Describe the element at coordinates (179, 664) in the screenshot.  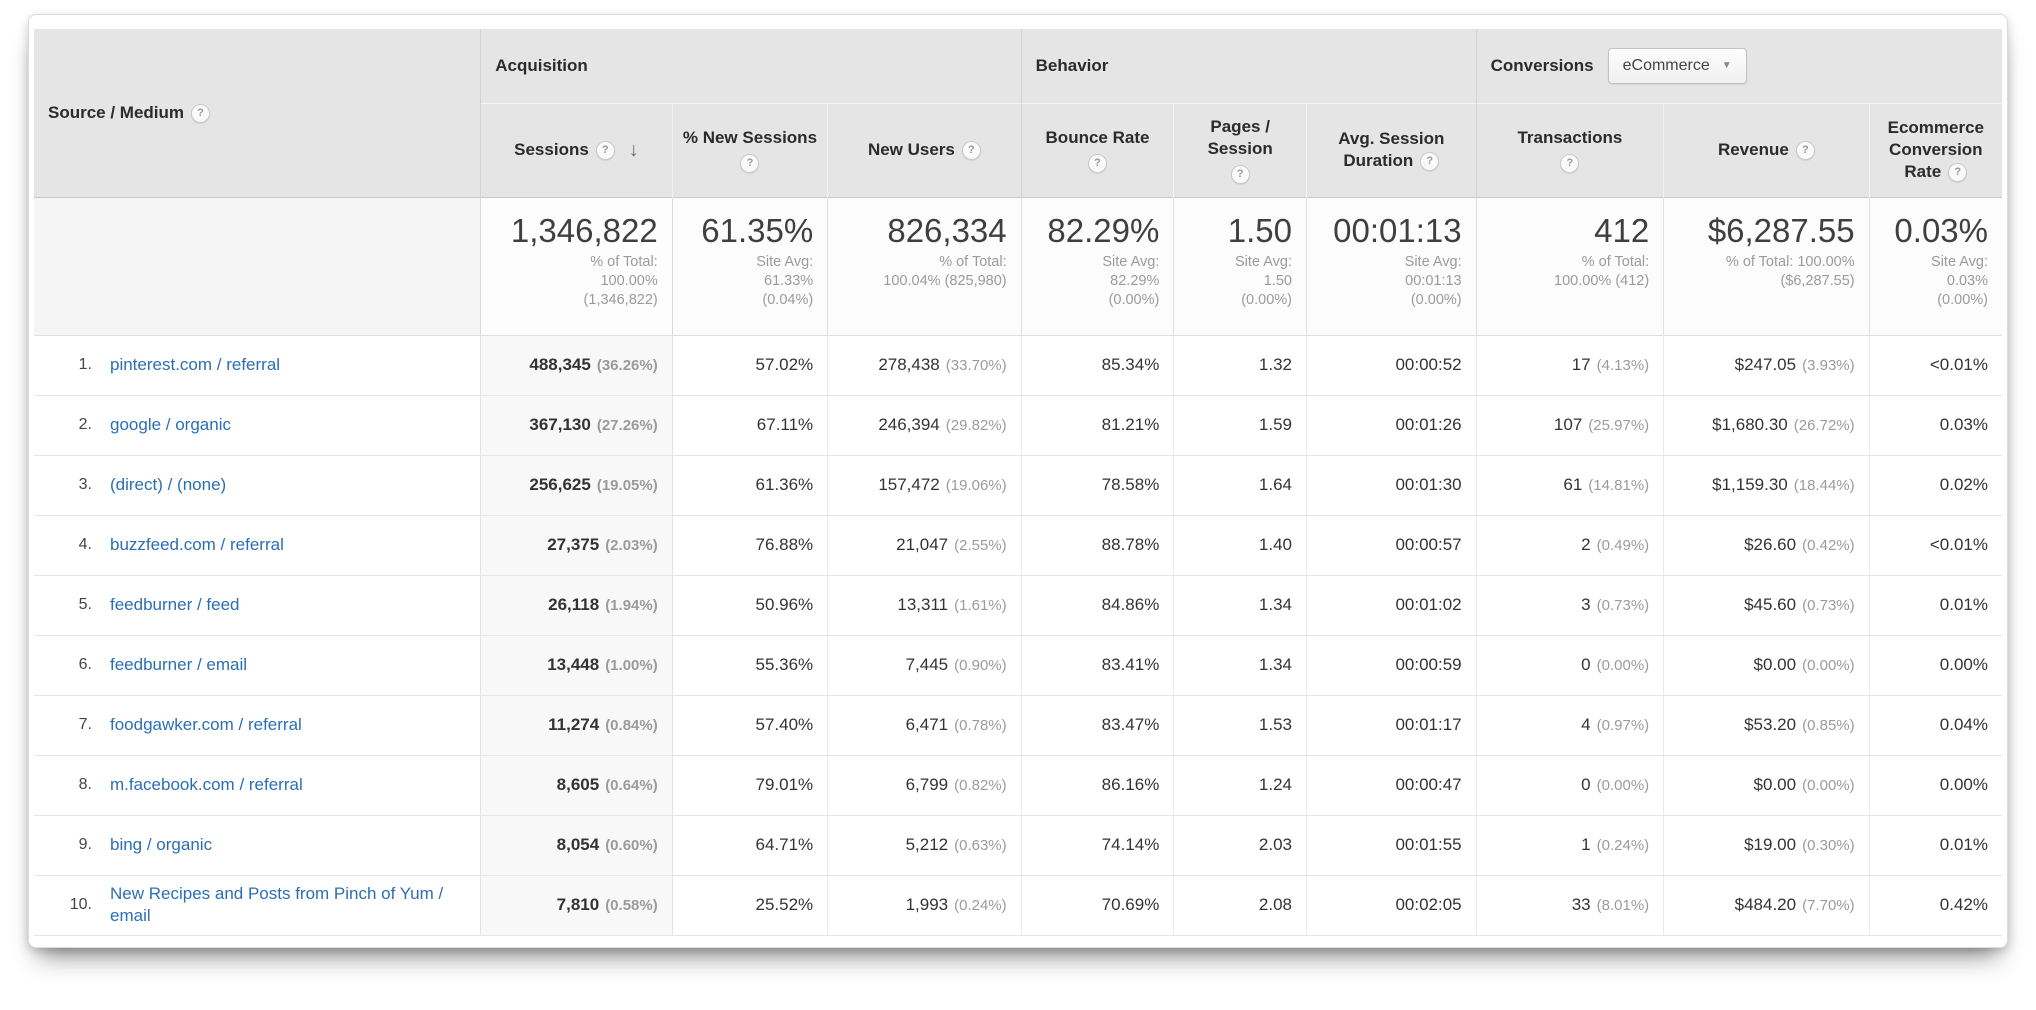
I see `source-link: feedburner / email` at that location.